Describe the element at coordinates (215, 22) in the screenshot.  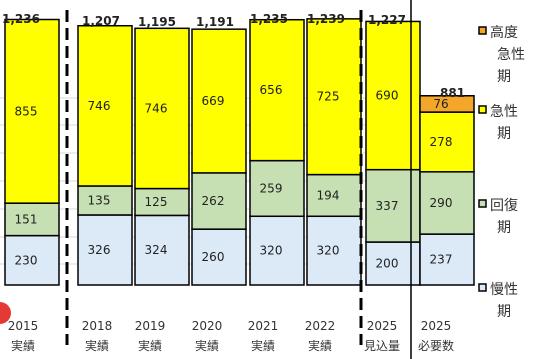
I see `total-value-label: 1,191` at that location.